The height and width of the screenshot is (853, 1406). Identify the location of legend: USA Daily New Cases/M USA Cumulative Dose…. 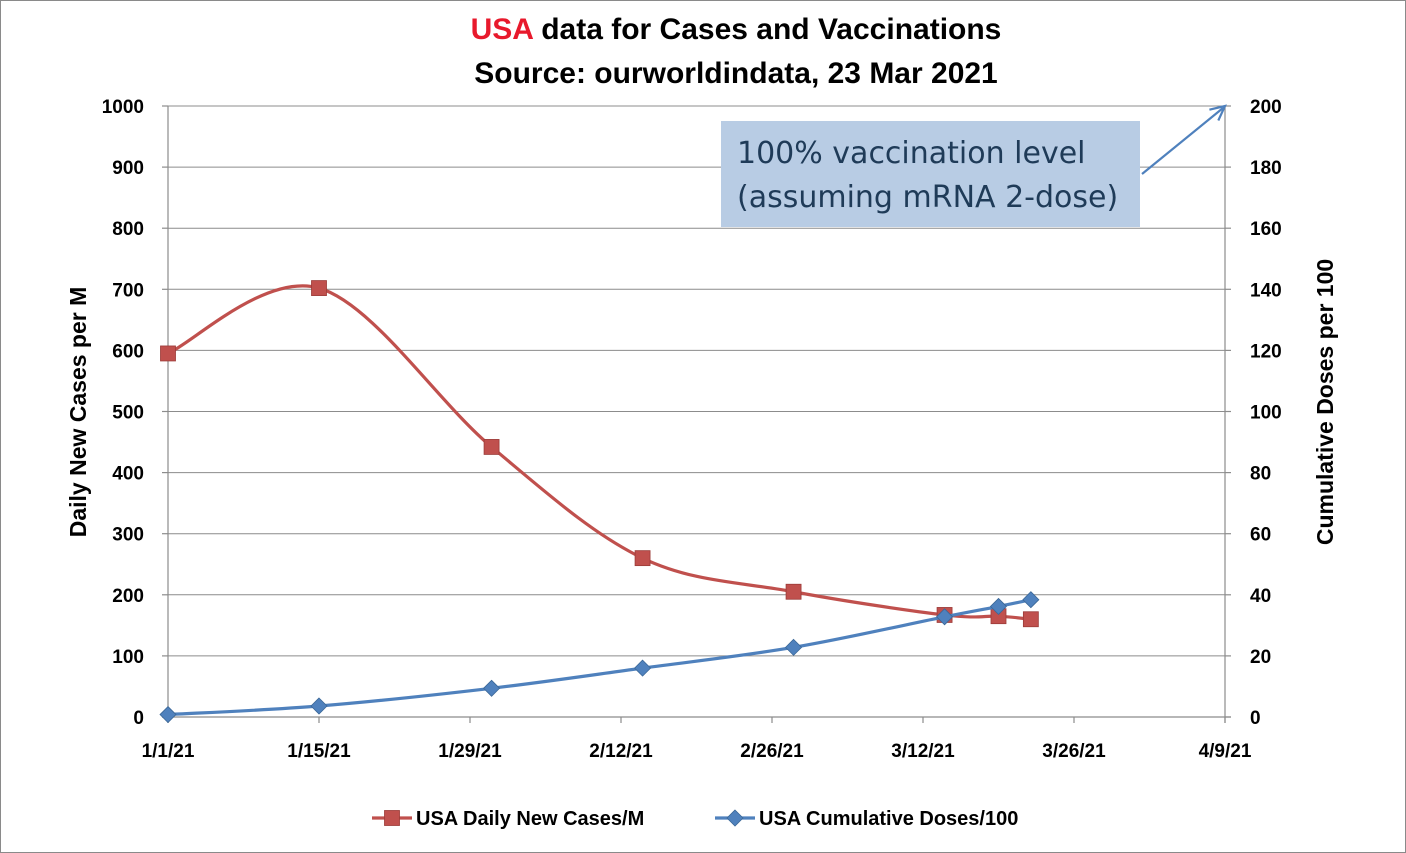
(695, 819).